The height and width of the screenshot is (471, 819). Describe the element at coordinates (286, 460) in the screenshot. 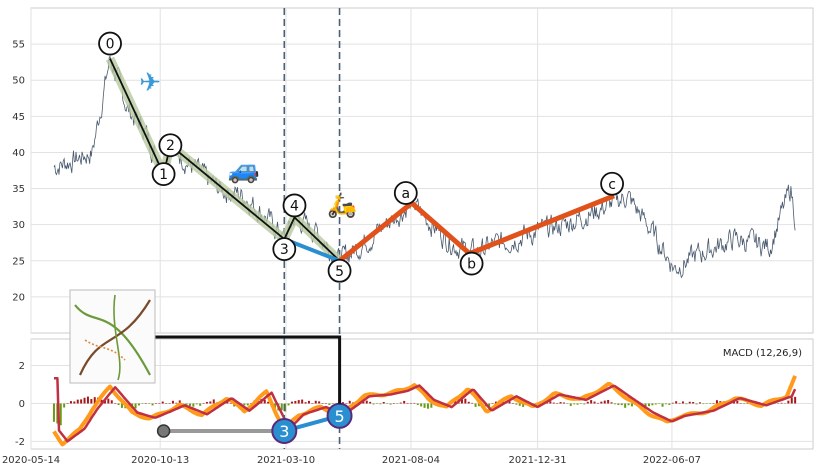

I see `x-tick-label: 2021-03-10` at that location.